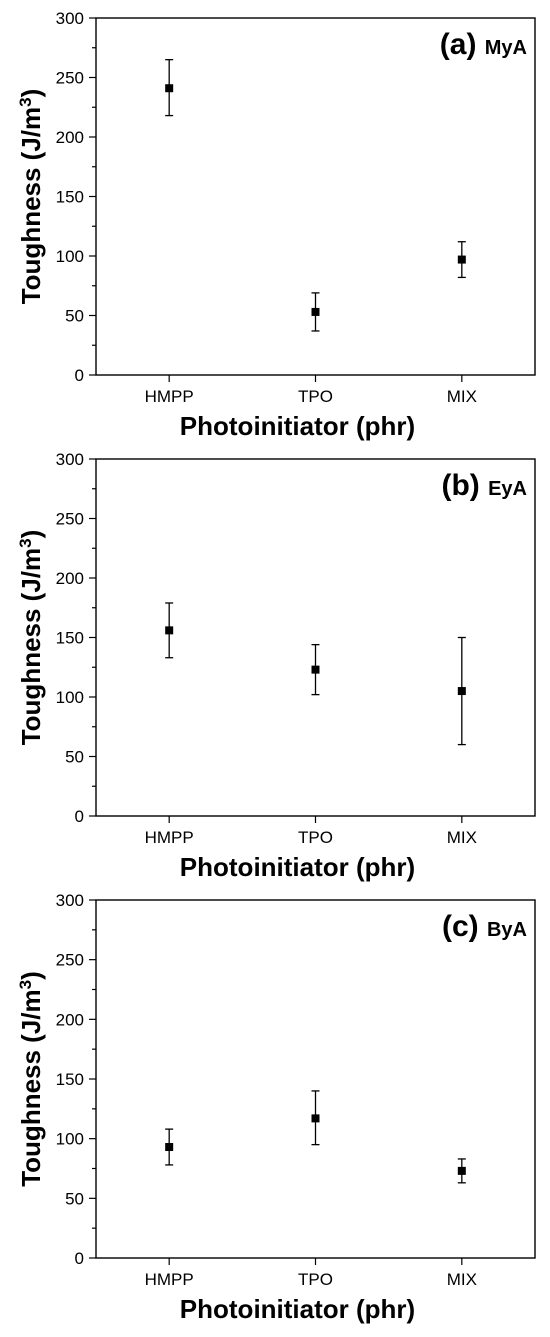  Describe the element at coordinates (484, 926) in the screenshot. I see `panel-label: (c) ByA` at that location.